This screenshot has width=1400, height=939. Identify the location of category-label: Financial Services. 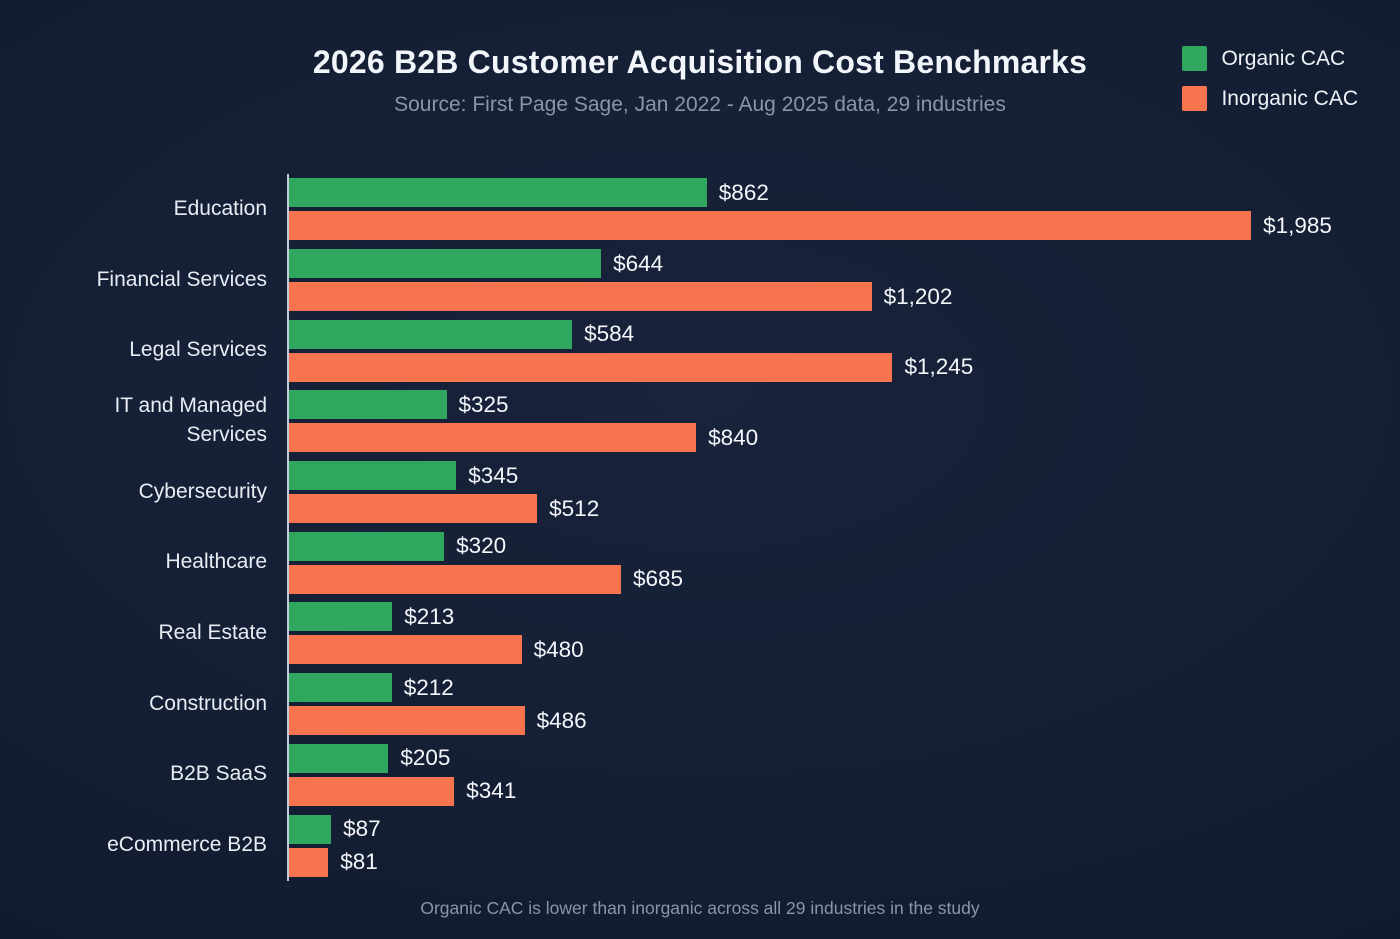
(181, 279).